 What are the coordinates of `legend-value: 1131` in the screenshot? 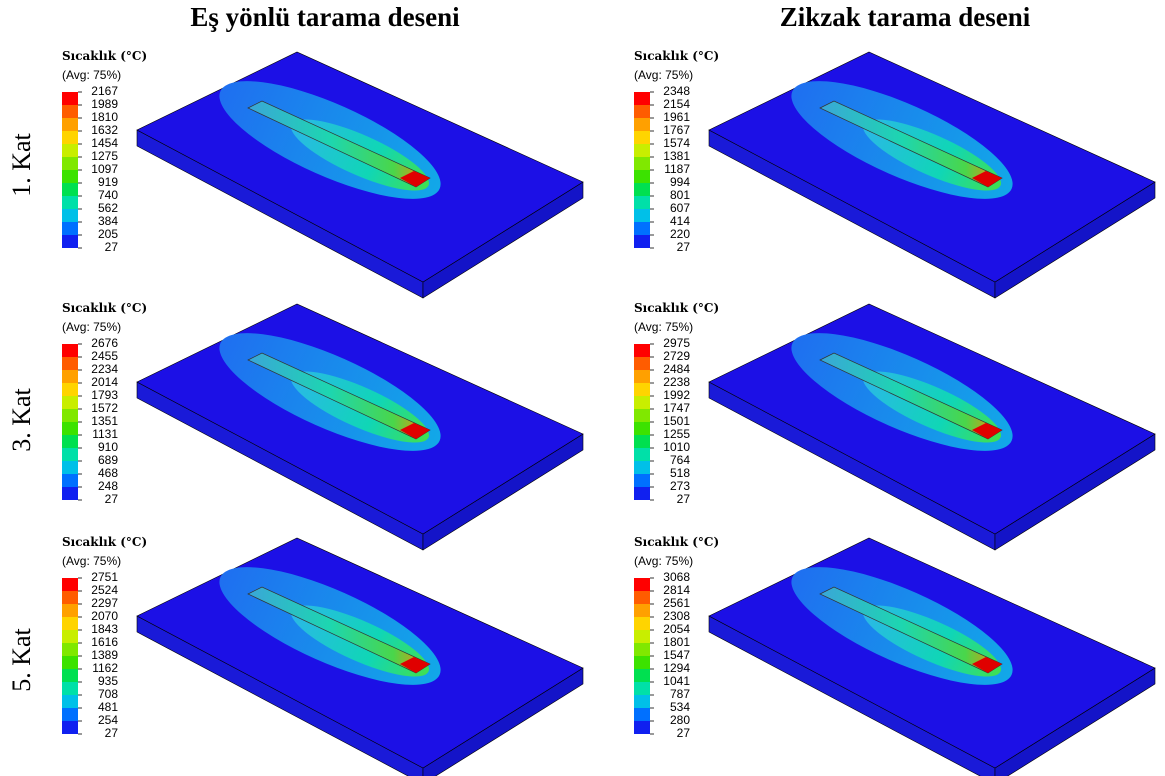 It's located at (105, 434).